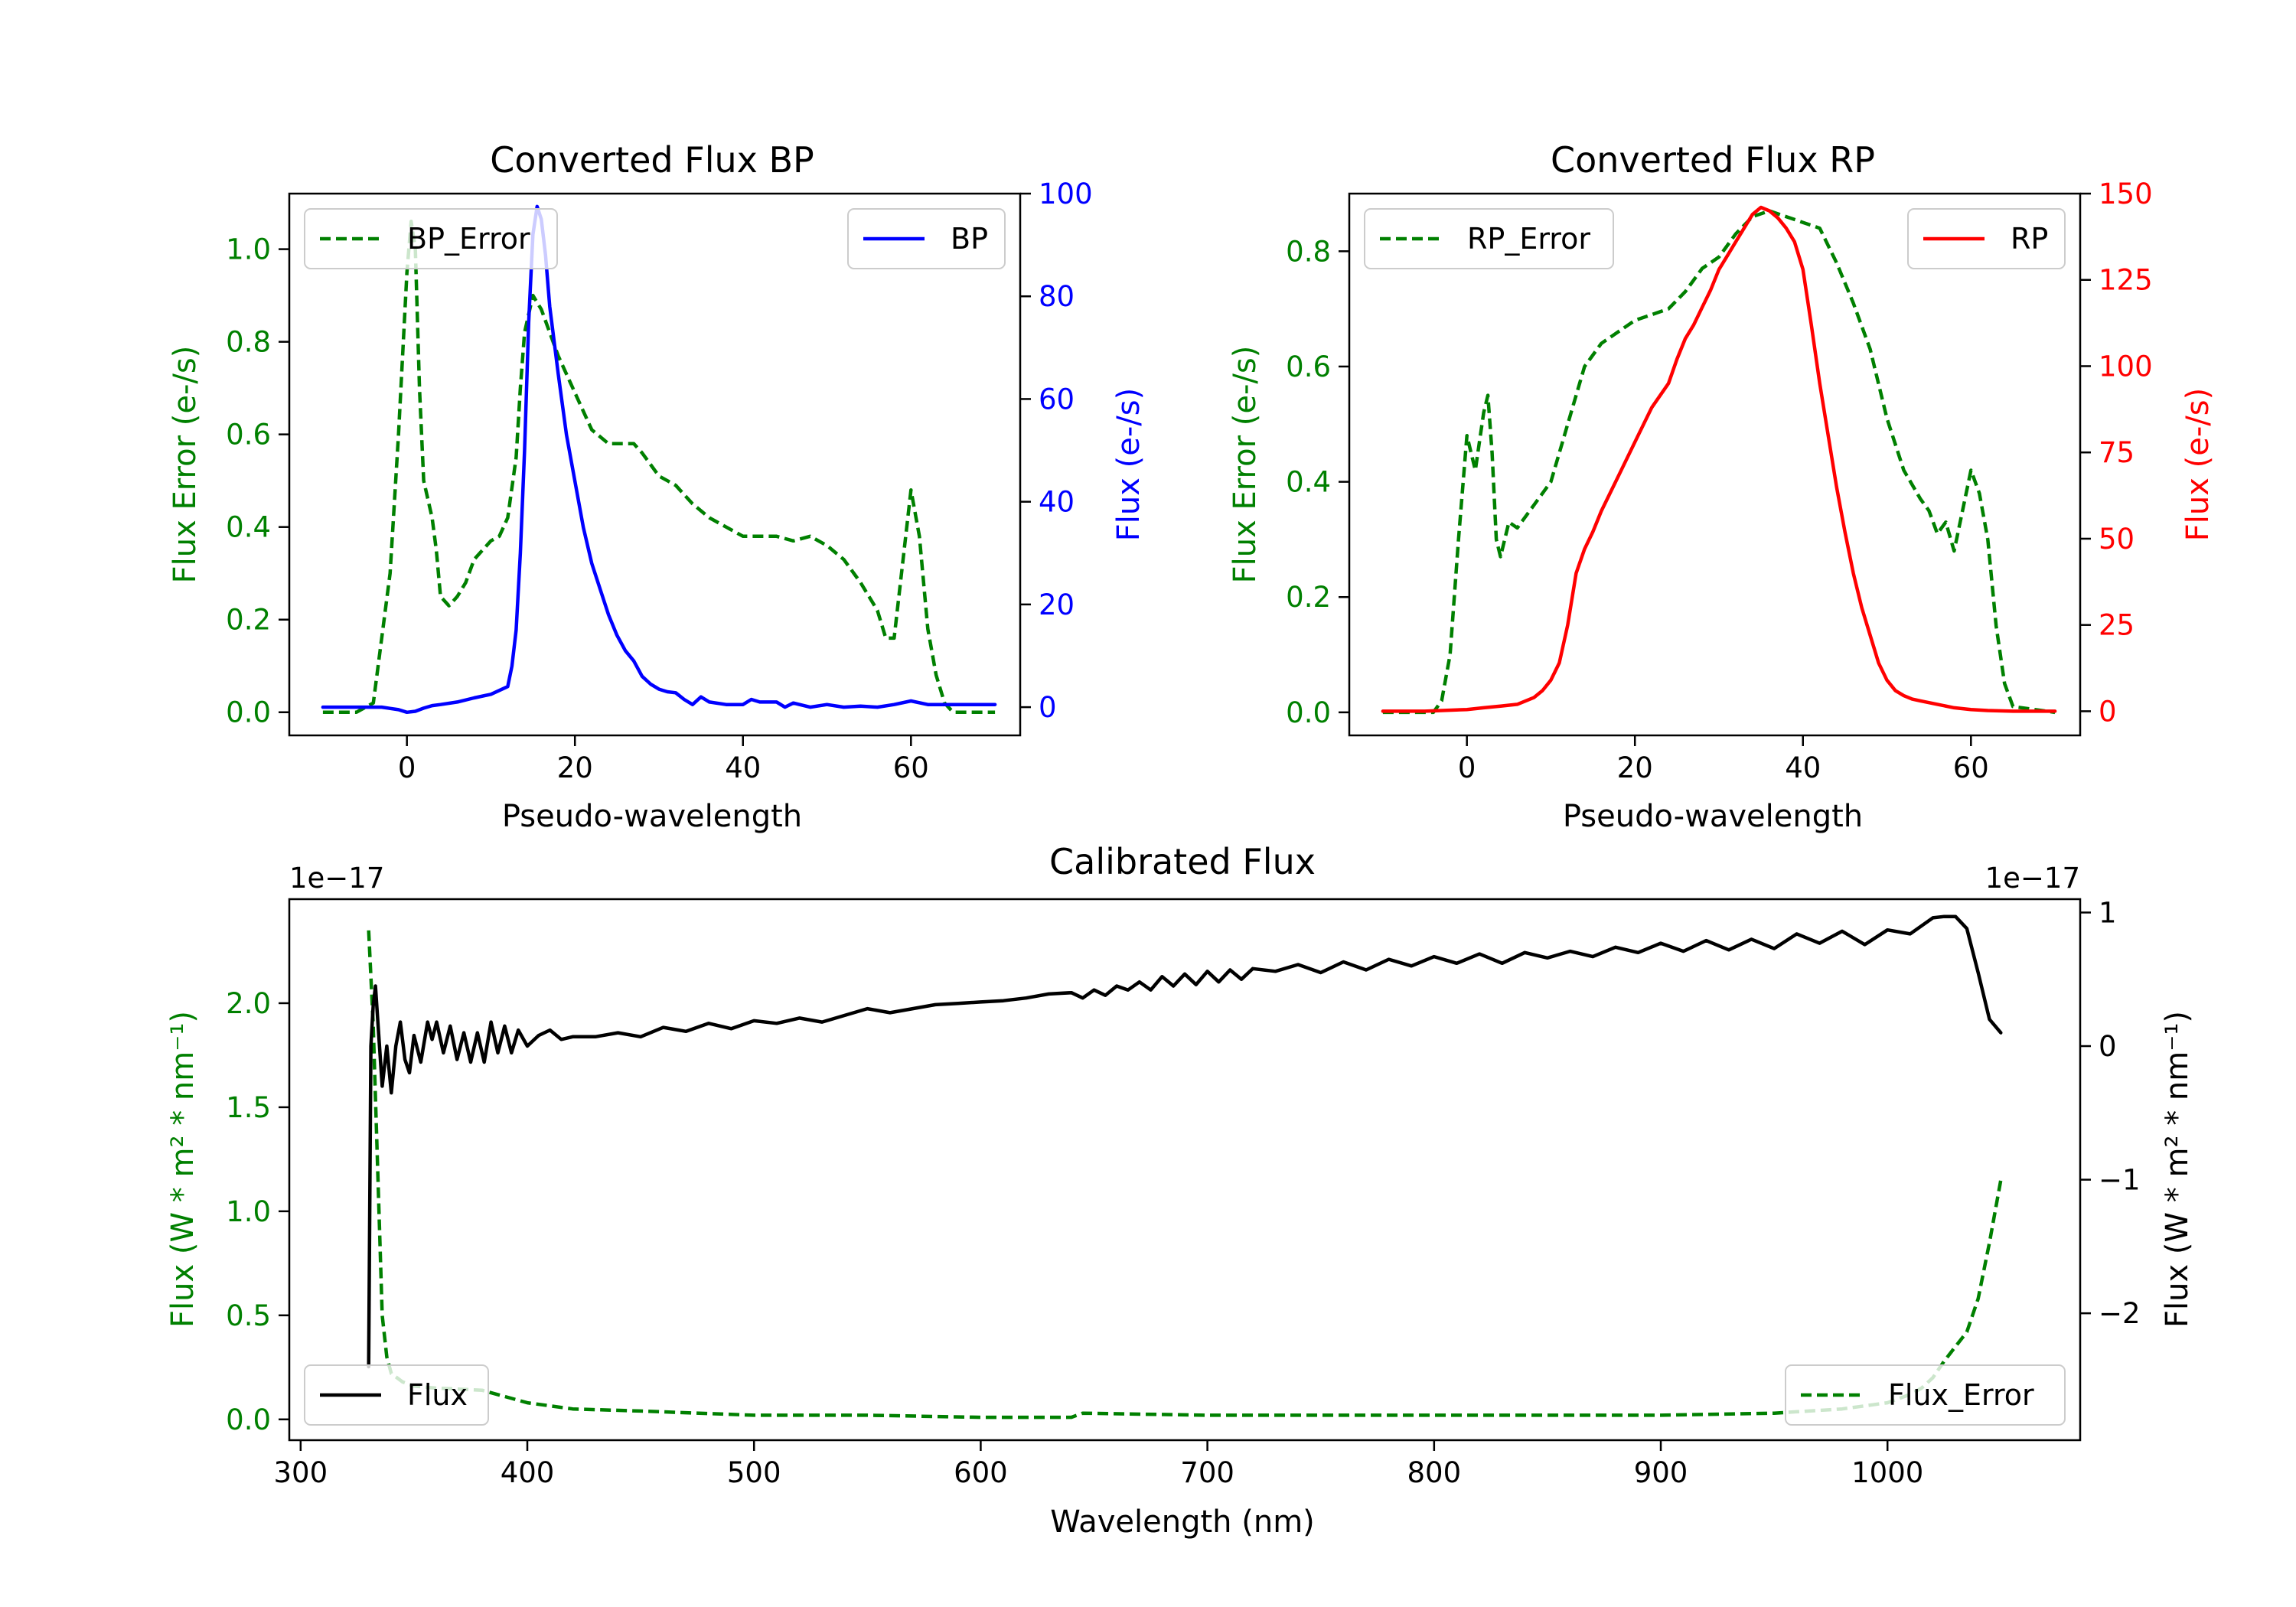  Describe the element at coordinates (2126, 194) in the screenshot. I see `rp-right-tick-label: 150` at that location.